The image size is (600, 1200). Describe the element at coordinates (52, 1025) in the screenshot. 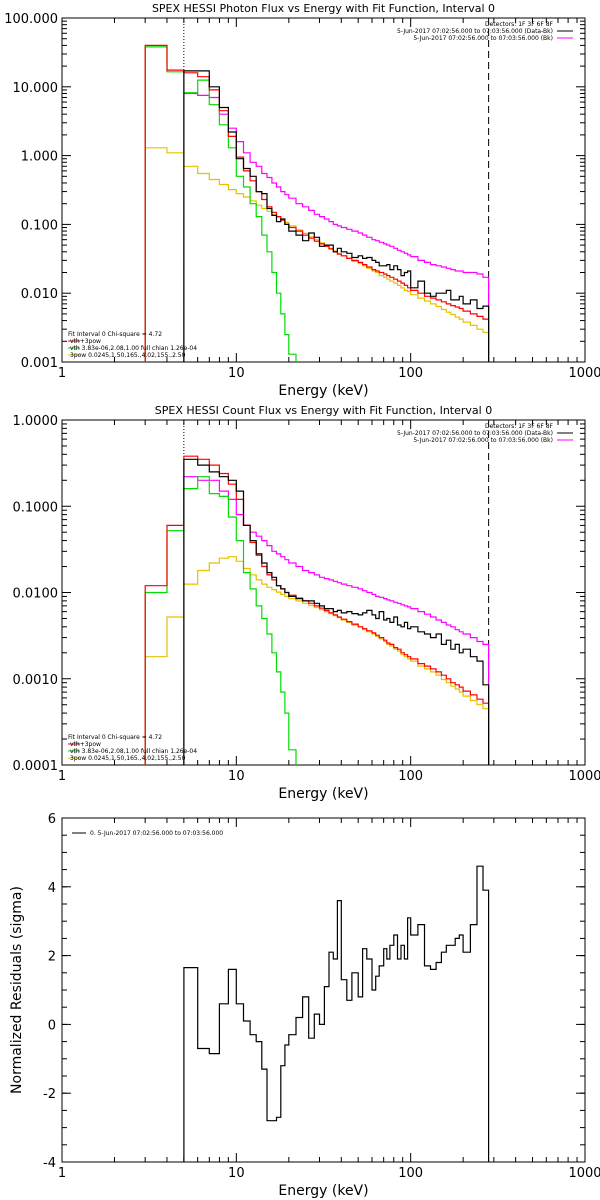

I see `y-tick-label: 0` at that location.